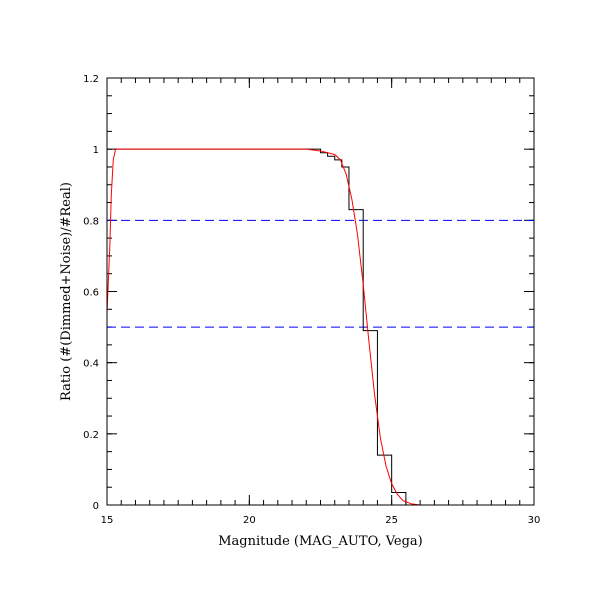  Describe the element at coordinates (534, 520) in the screenshot. I see `x-tick-label: 30` at that location.